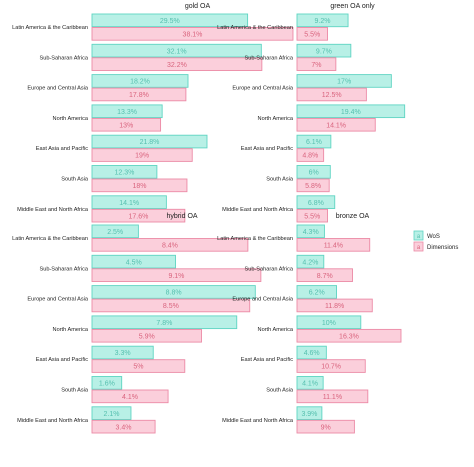  Describe the element at coordinates (352, 6) in the screenshot. I see `panel-title: green OA only` at that location.